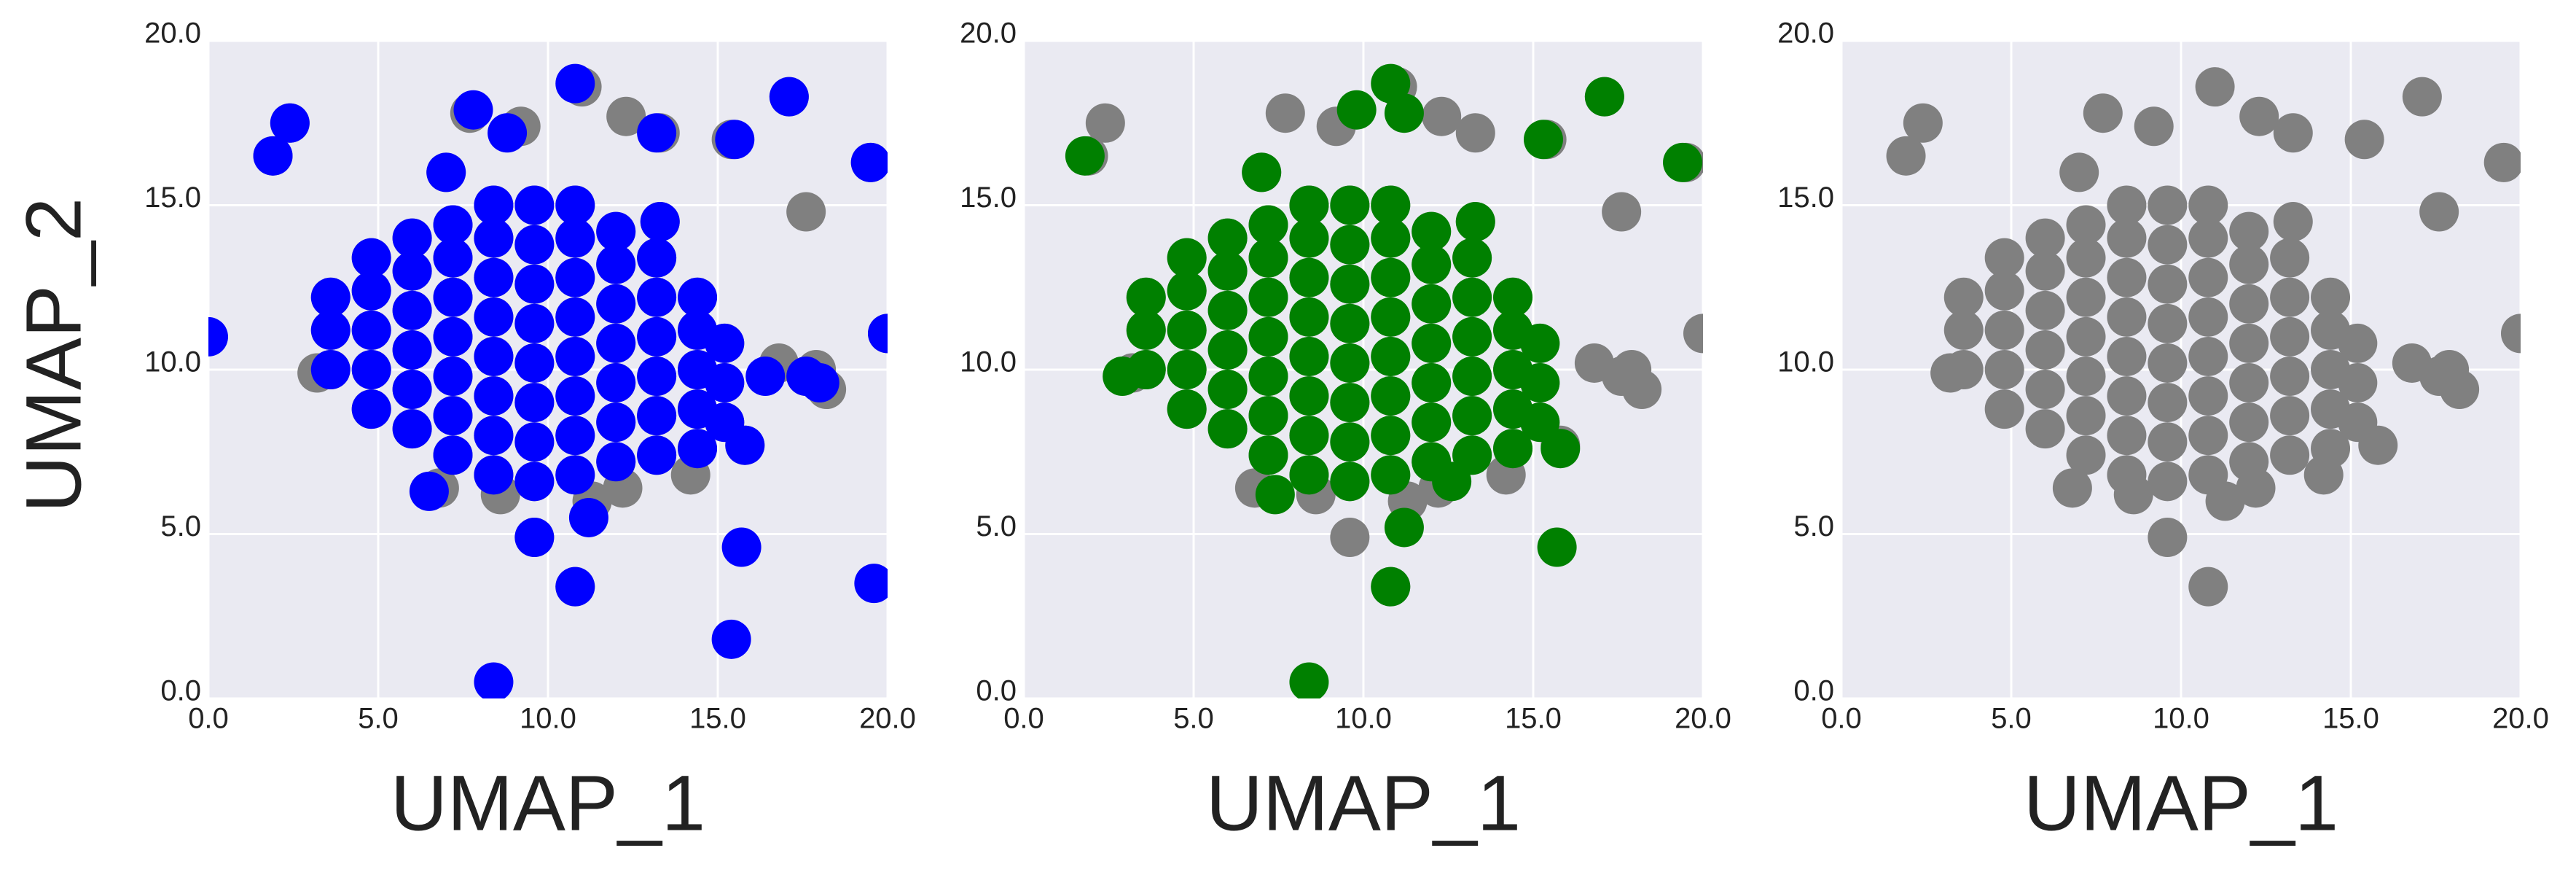  Describe the element at coordinates (1813, 526) in the screenshot. I see `y-tick-label: 5.0` at that location.